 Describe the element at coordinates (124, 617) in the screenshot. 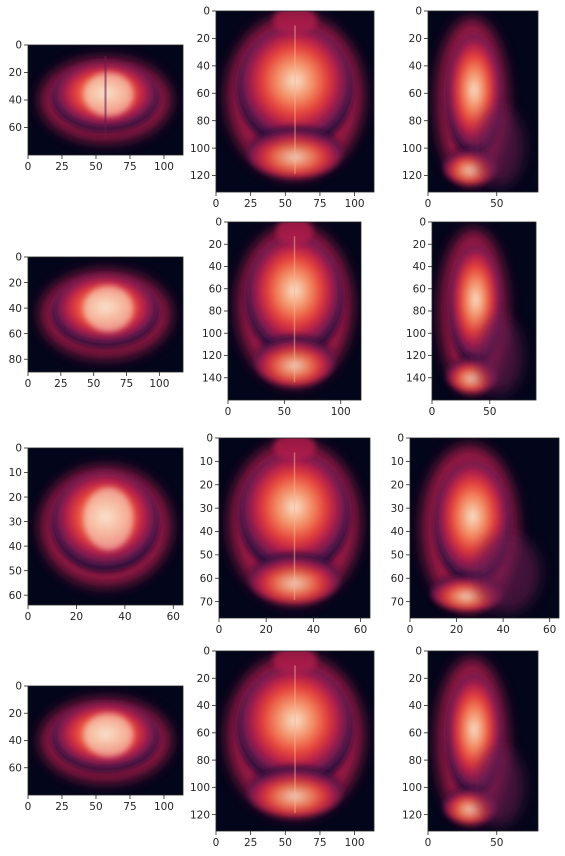

I see `x-tick-label: 40` at that location.